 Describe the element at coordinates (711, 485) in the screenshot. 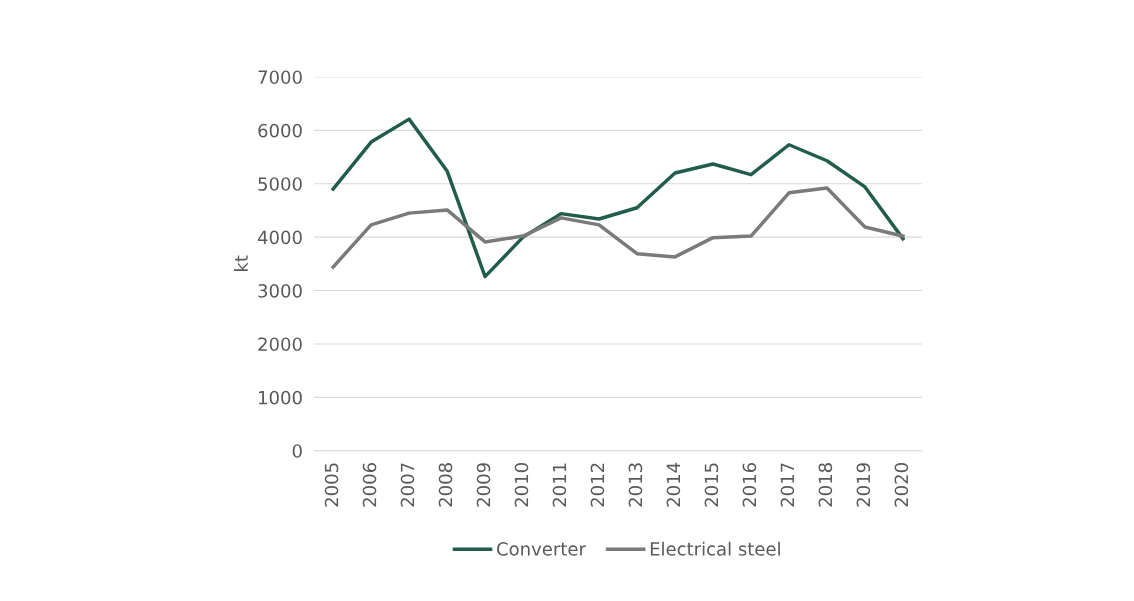

I see `x-tick-label: 2015` at that location.